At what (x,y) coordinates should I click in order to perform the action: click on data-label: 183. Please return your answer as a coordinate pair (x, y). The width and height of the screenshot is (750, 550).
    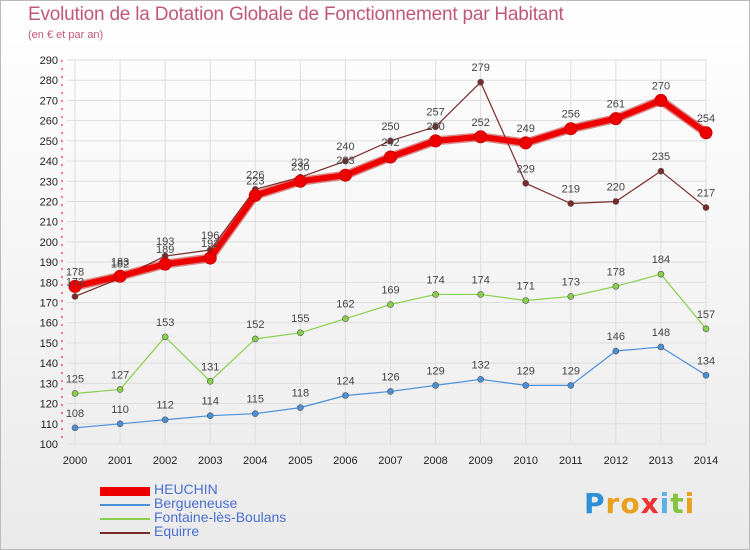
    Looking at the image, I should click on (120, 262).